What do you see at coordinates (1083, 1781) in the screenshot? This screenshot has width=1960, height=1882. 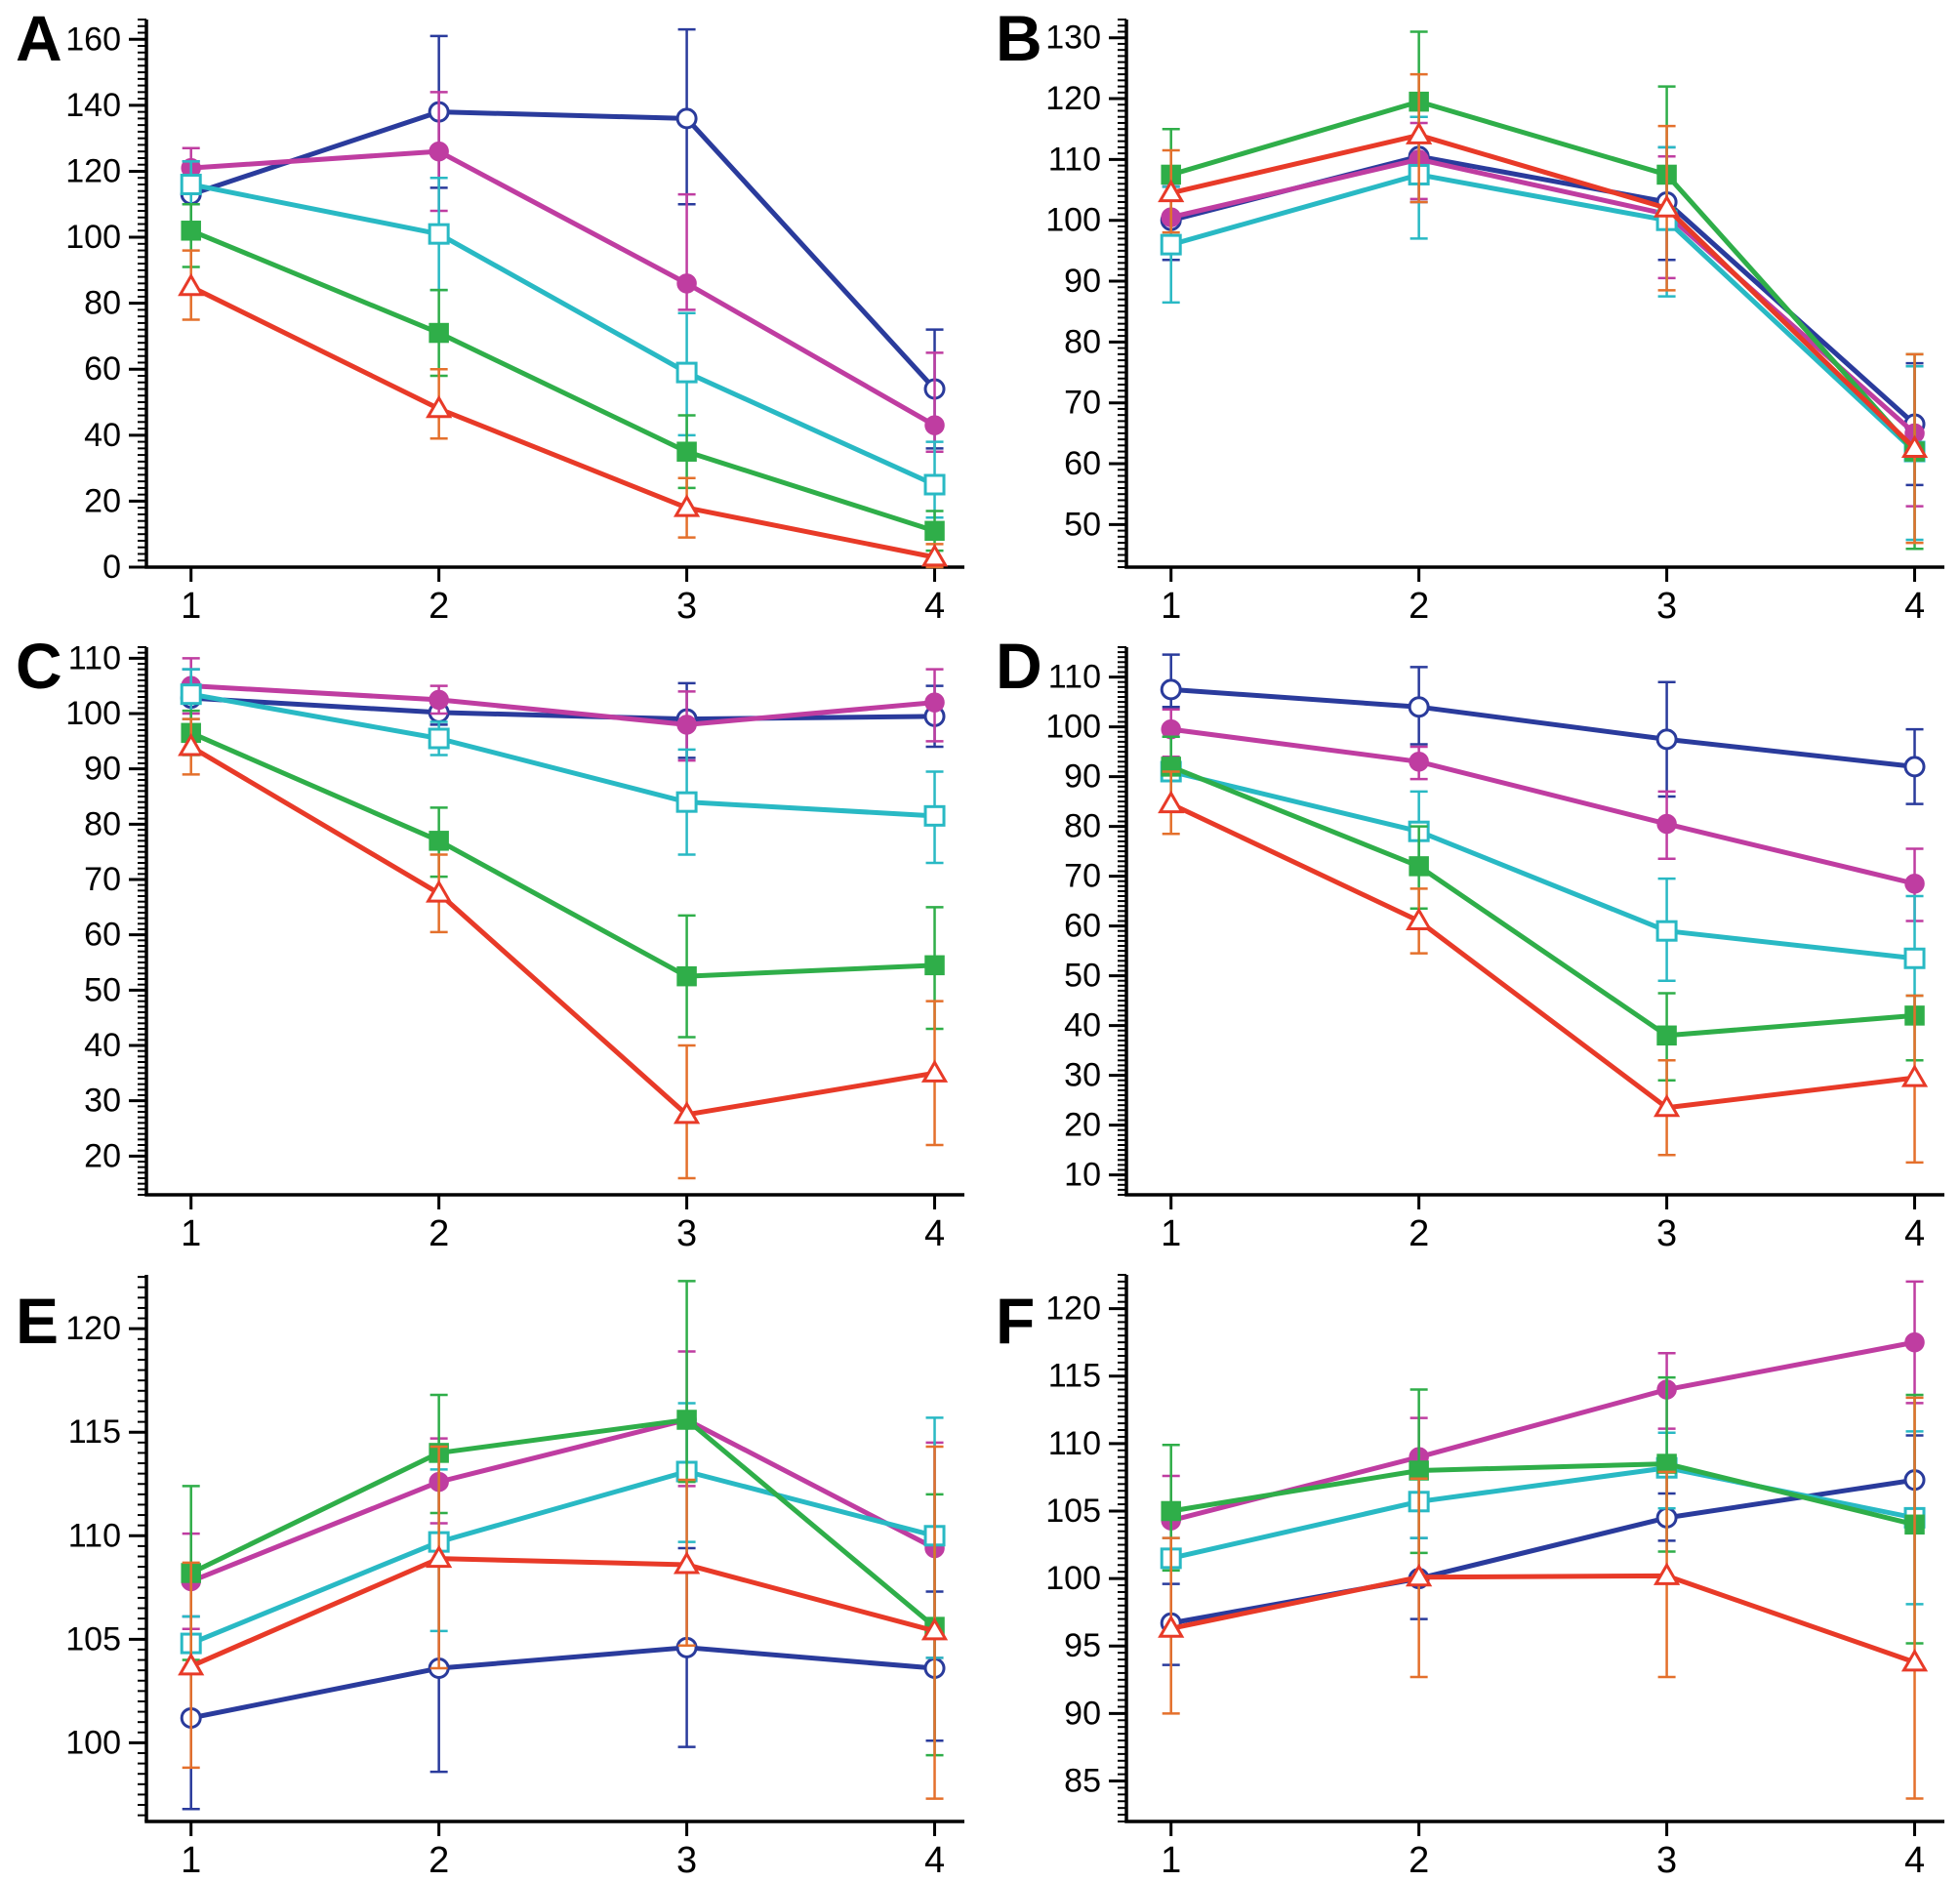 I see `svg-text: 85` at bounding box center [1083, 1781].